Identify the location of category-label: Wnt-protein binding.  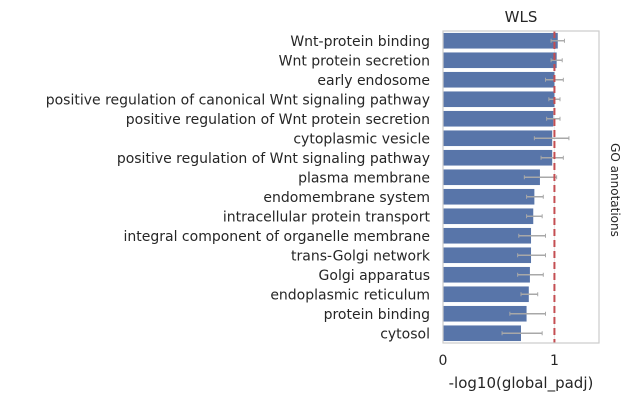
(360, 42).